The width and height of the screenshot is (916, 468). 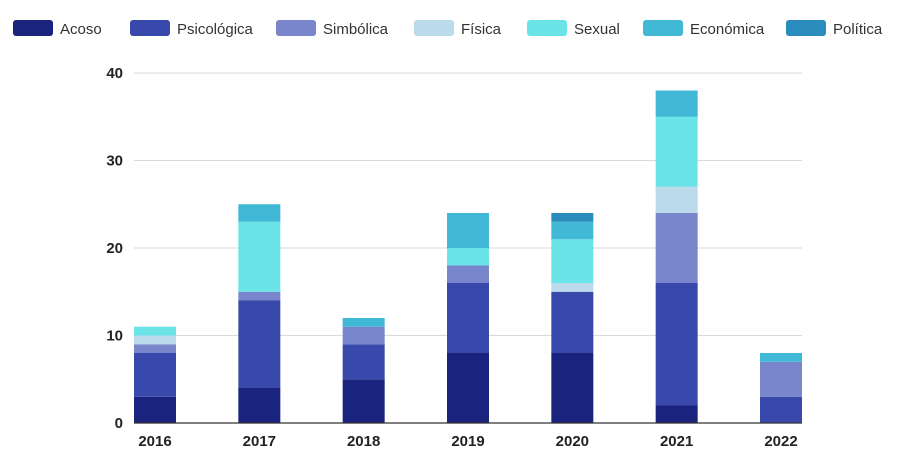 I want to click on legend-item: Simbólica, so click(x=332, y=29).